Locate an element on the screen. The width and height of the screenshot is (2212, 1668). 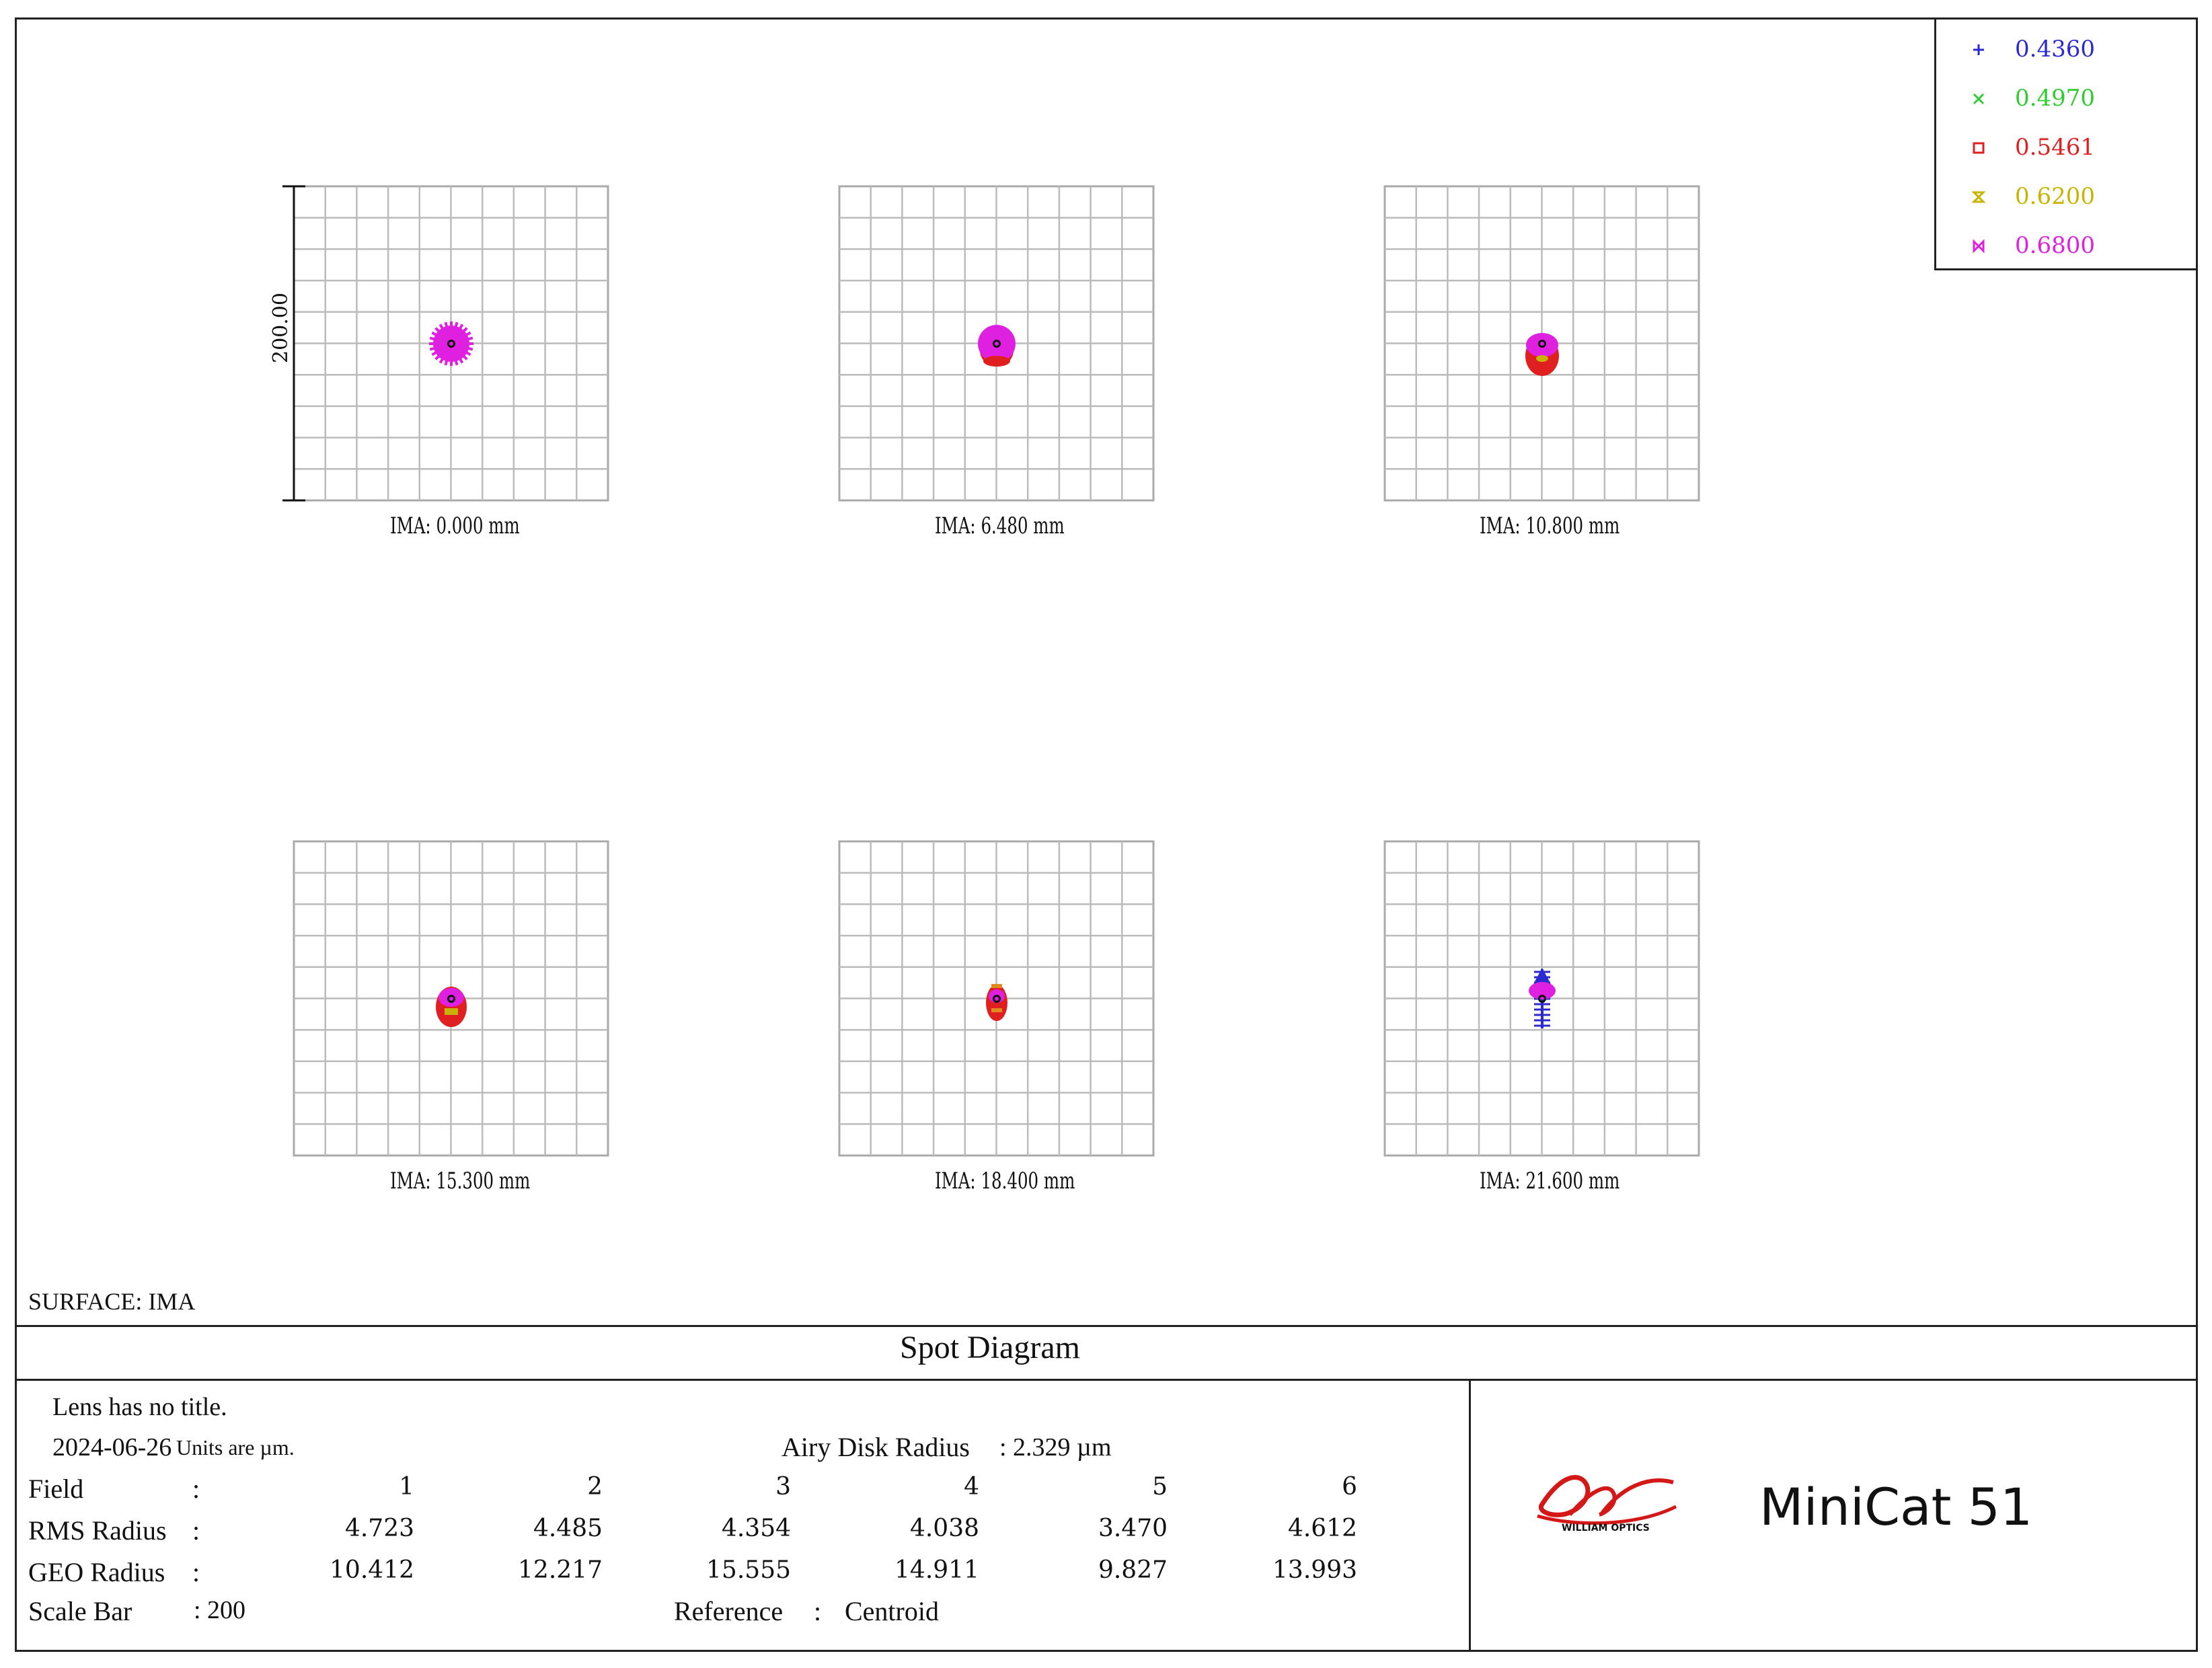
geo-value-2: 12.217 is located at coordinates (560, 1570).